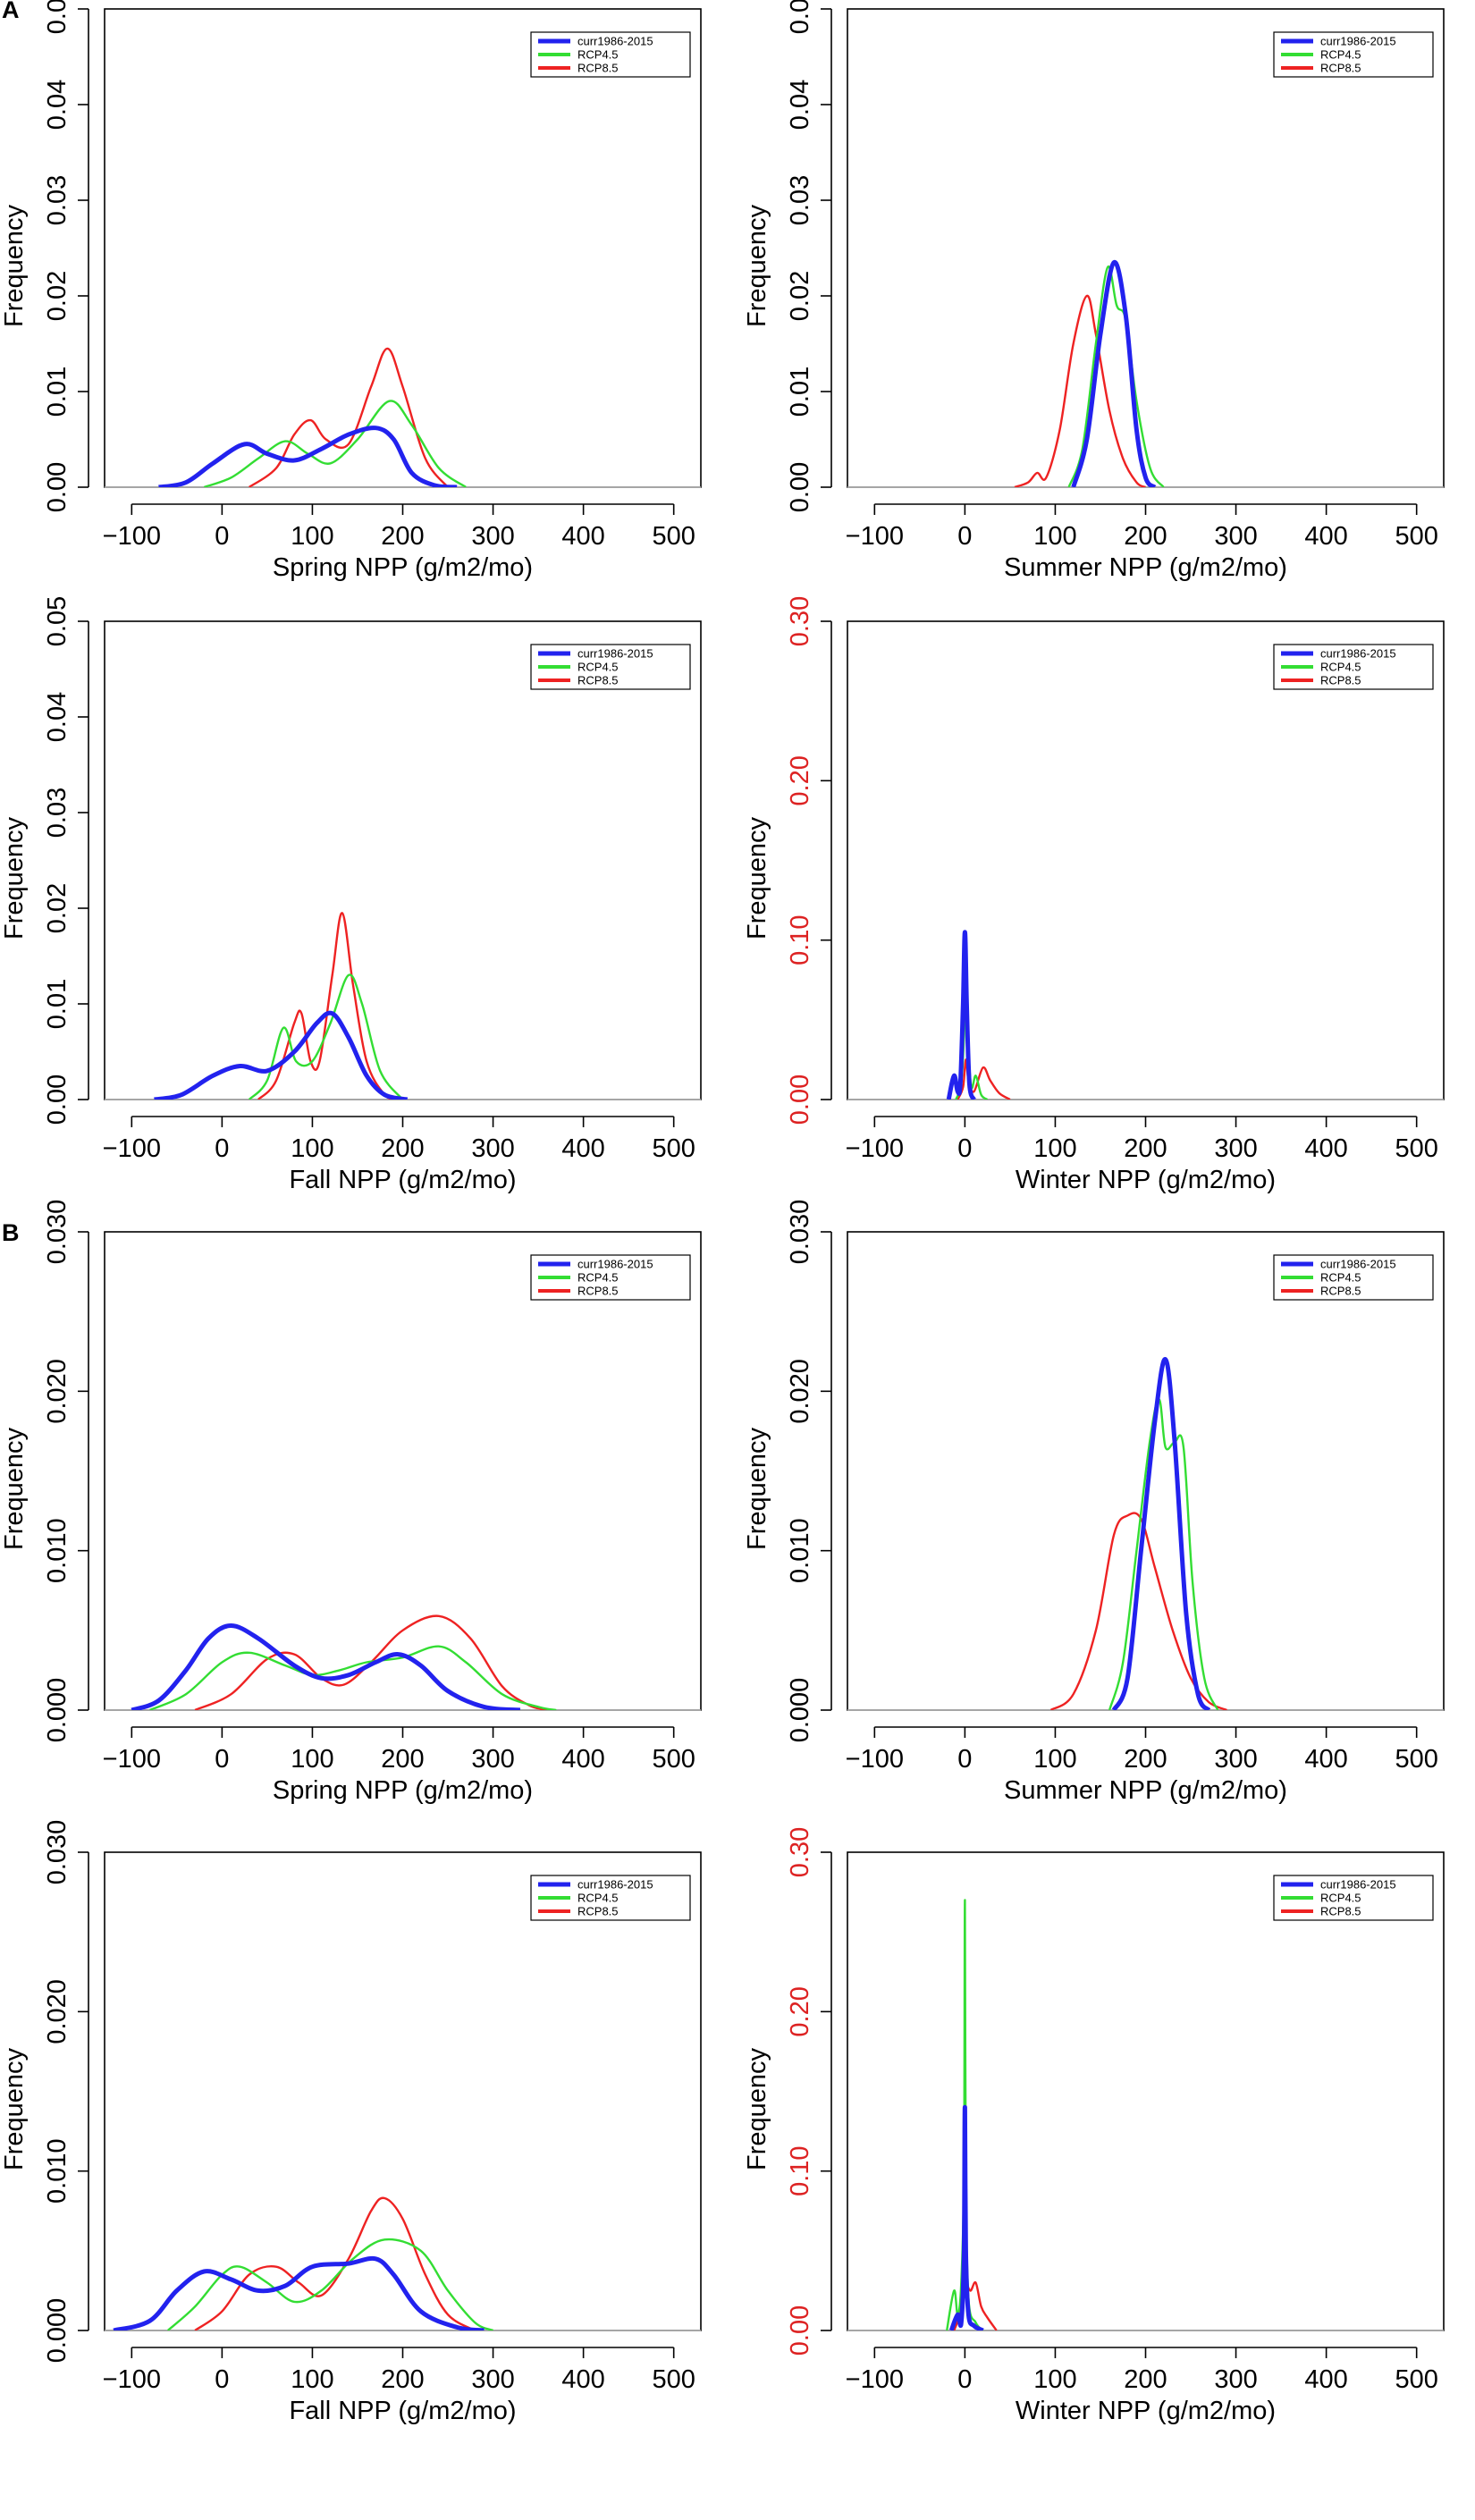 This screenshot has width=1475, height=2520. What do you see at coordinates (800, 392) in the screenshot?
I see `y-tick-label: 0.01` at bounding box center [800, 392].